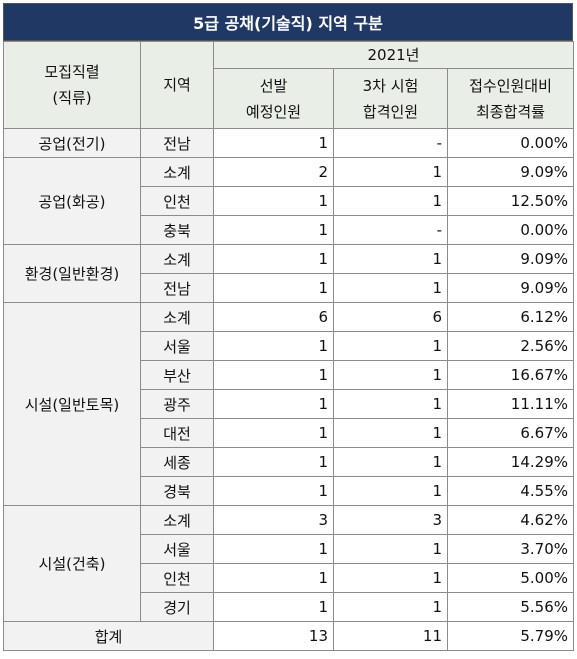 The width and height of the screenshot is (577, 659). I want to click on header-line: 모집직렬, so click(72, 72).